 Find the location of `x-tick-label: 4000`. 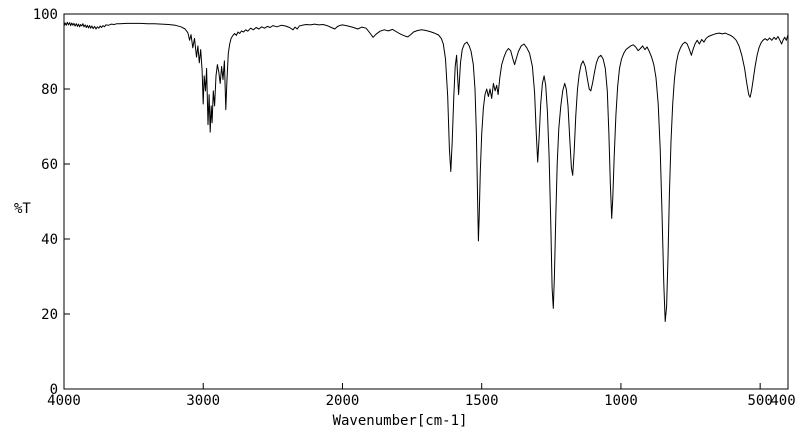

x-tick-label: 4000 is located at coordinates (64, 401).